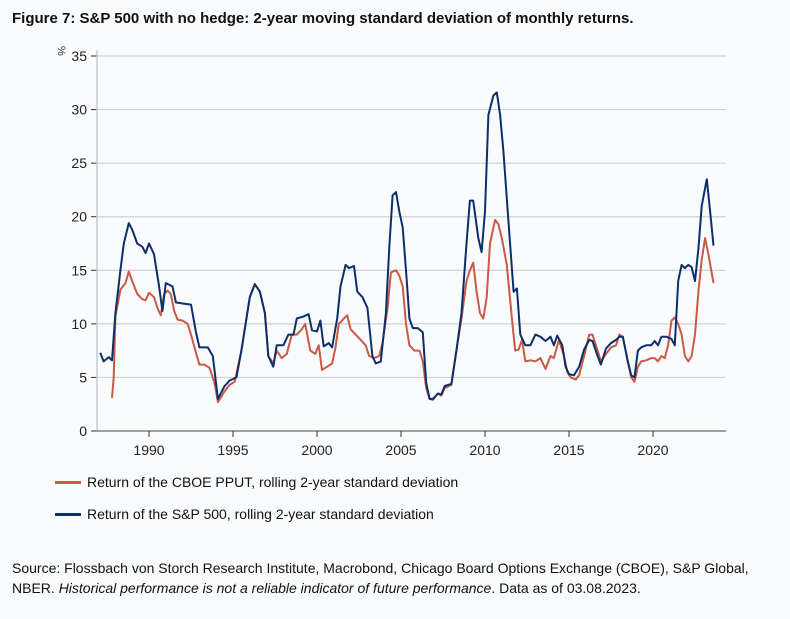 This screenshot has width=790, height=619. Describe the element at coordinates (83, 431) in the screenshot. I see `y-tick-label: 0` at that location.